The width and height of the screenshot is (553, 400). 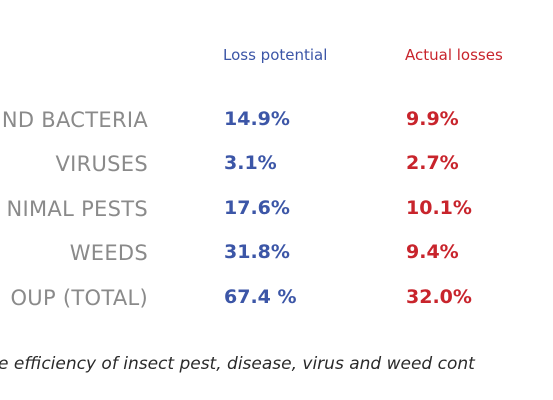 I want to click on table-row: NIMAL PESTS 17.6% 10.1%, so click(x=276, y=212).